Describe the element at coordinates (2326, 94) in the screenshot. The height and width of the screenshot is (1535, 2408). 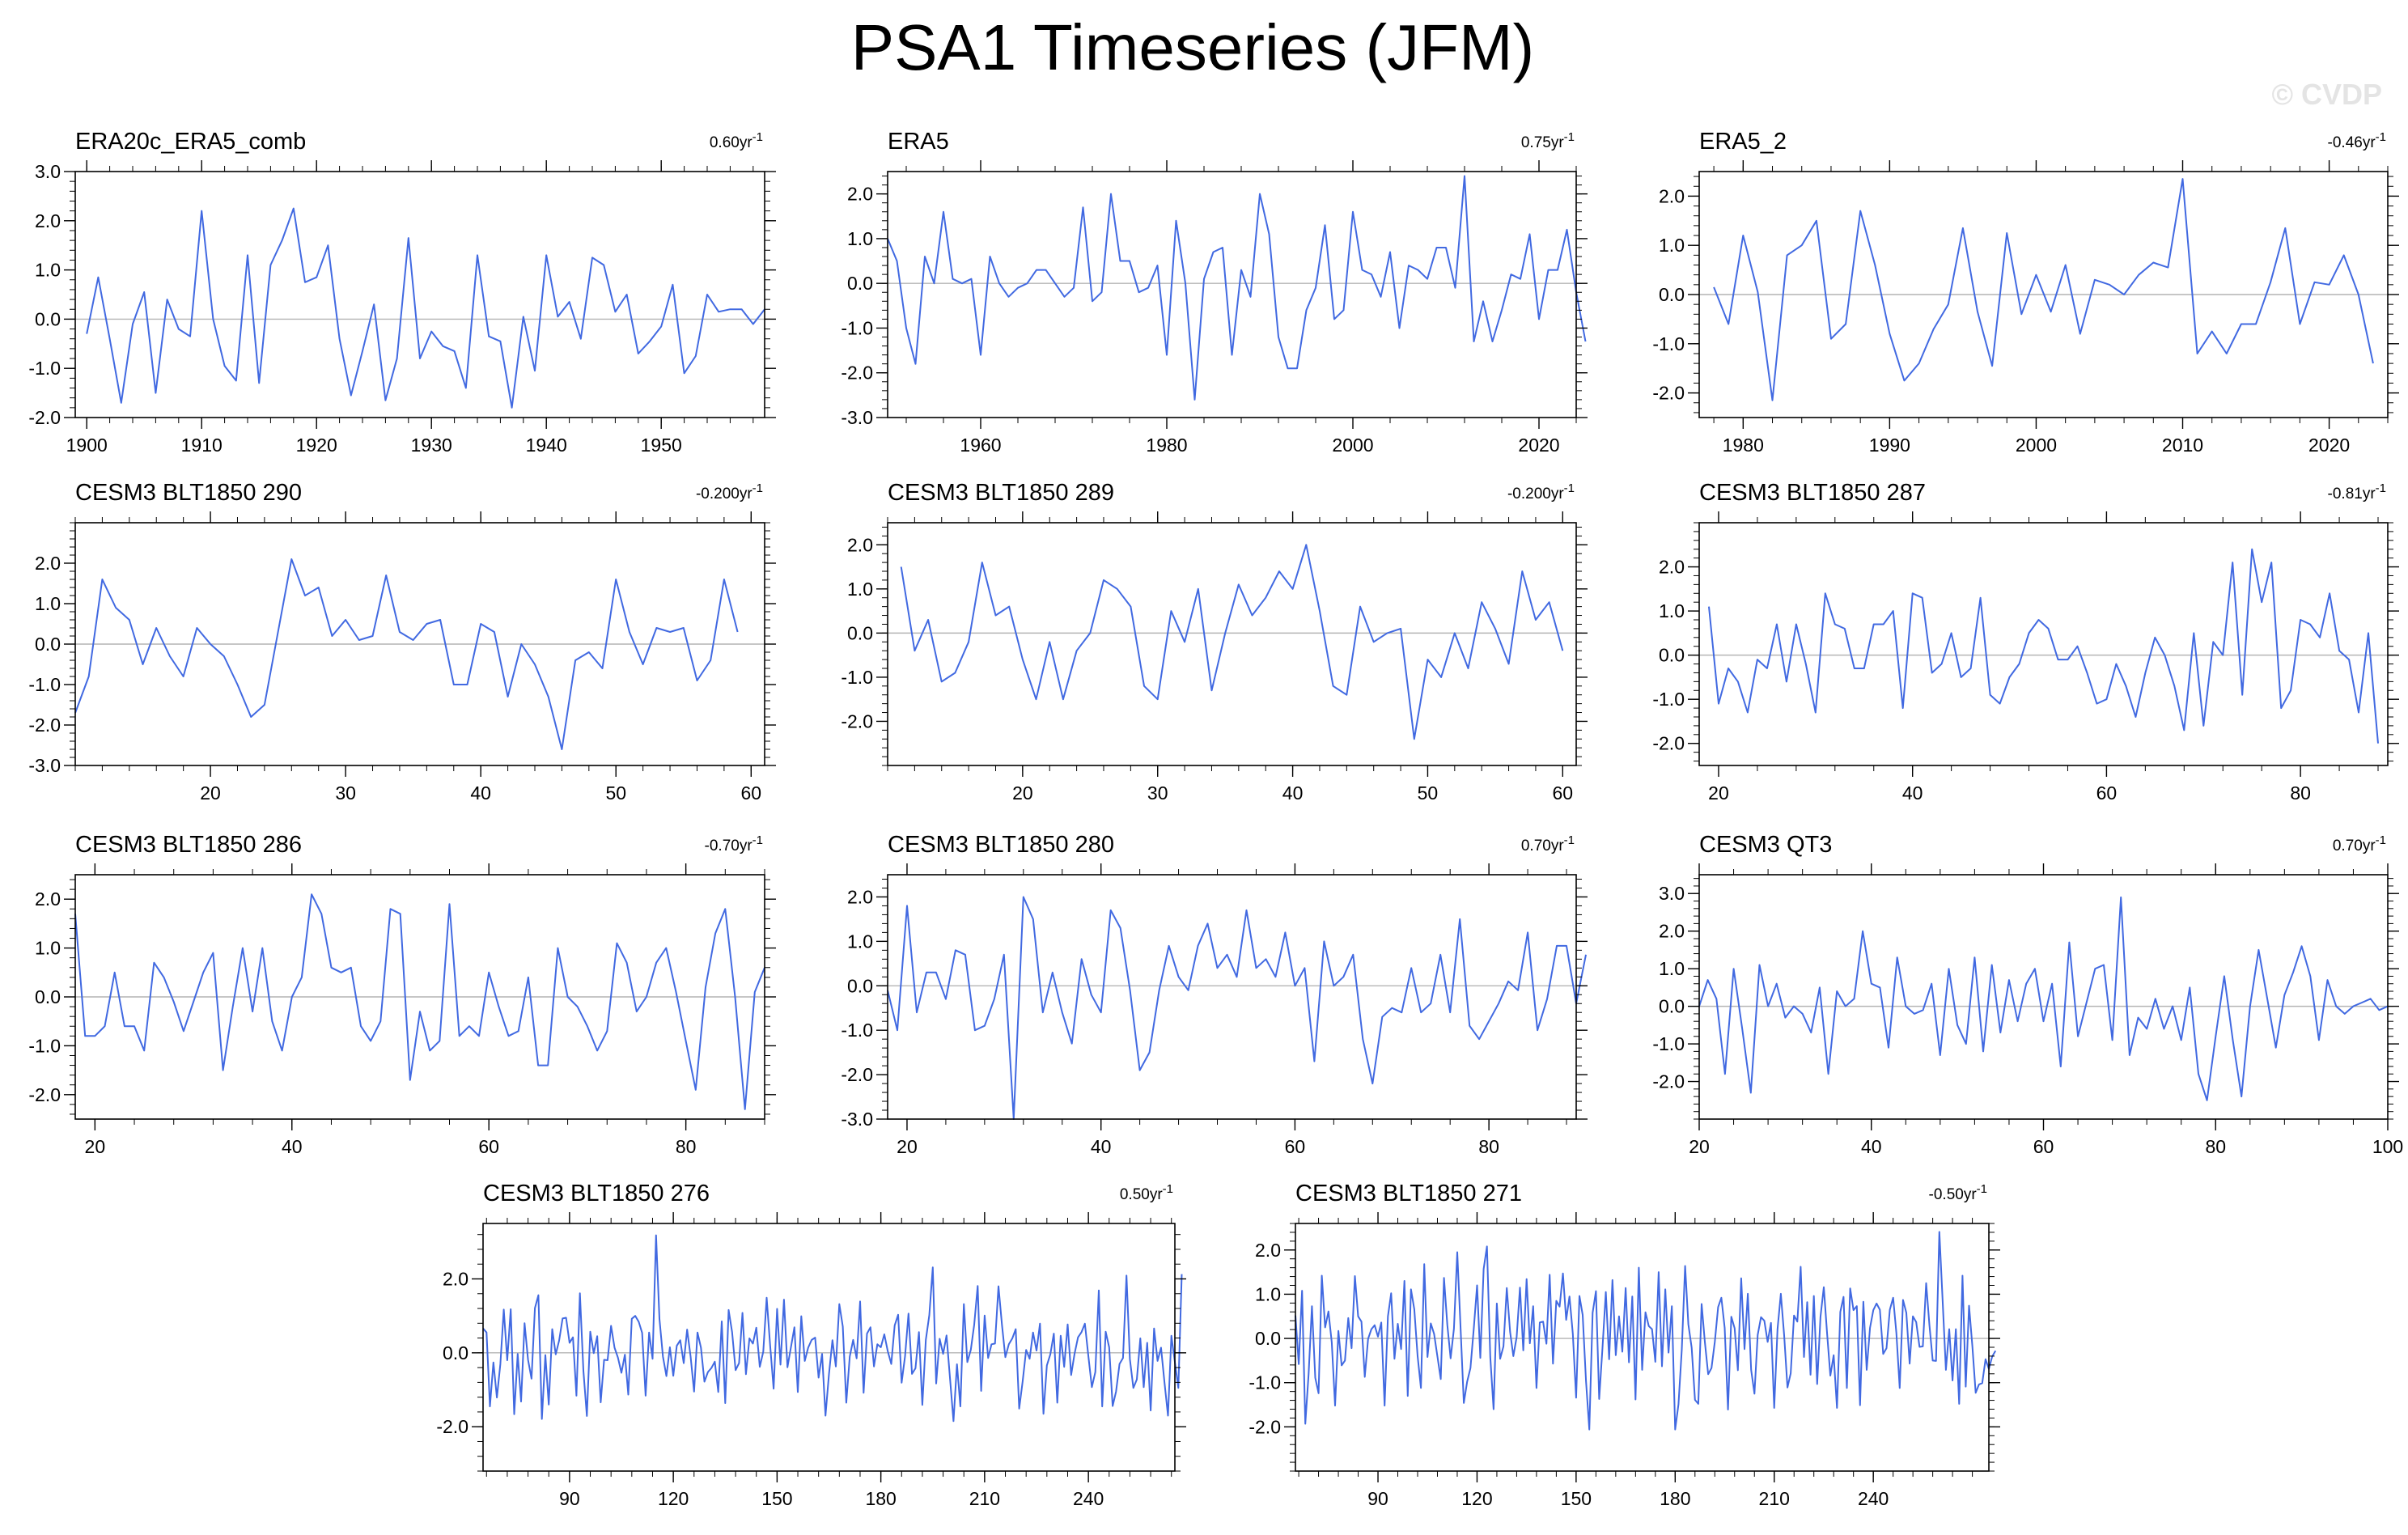
I see `watermark: © CVDP` at that location.